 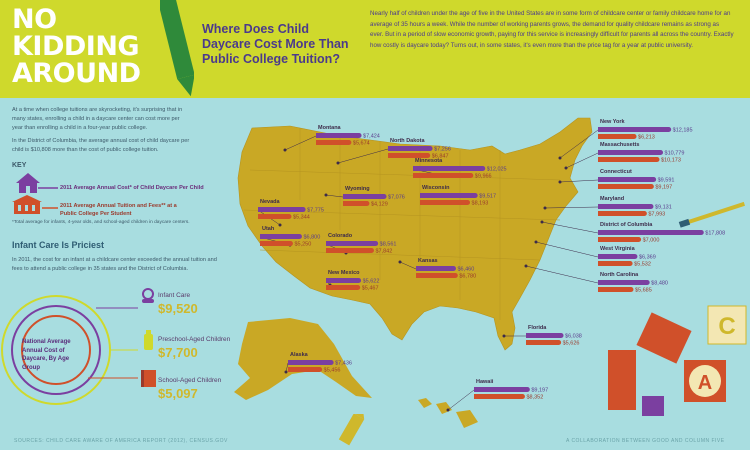 I want to click on state-label: Wisconsin, so click(x=436, y=188).